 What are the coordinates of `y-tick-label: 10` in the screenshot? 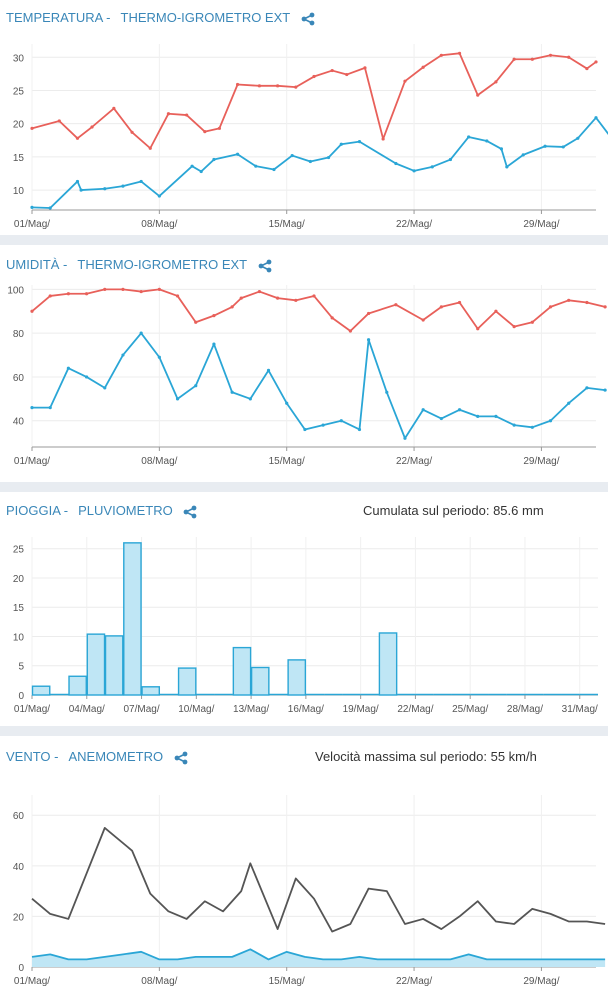 It's located at (19, 637).